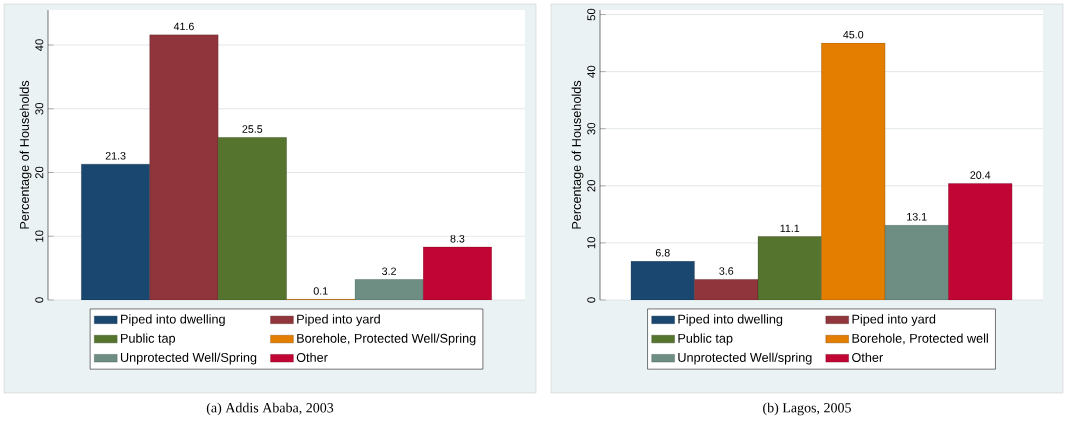  Describe the element at coordinates (790, 228) in the screenshot. I see `data-label: 11.1` at that location.